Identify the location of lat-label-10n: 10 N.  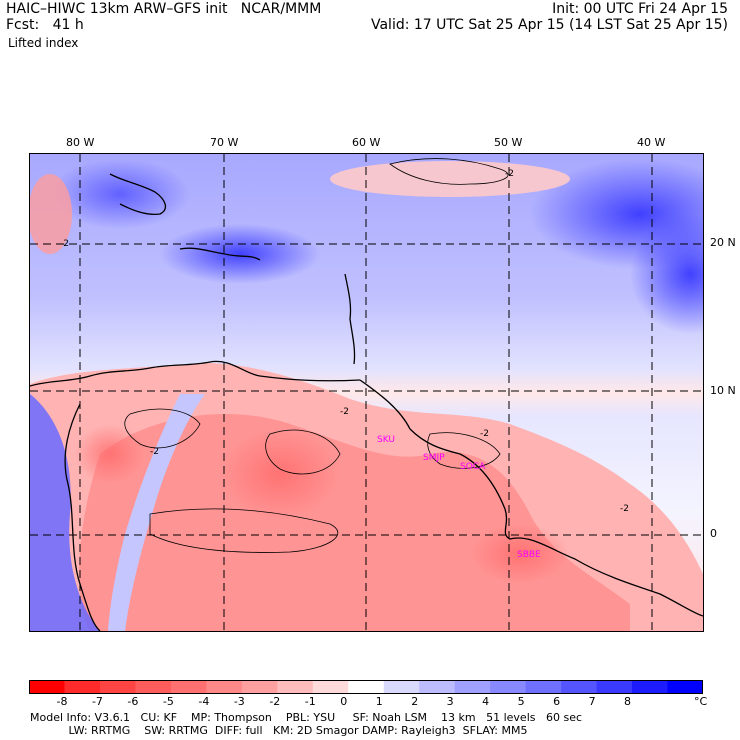
(723, 390).